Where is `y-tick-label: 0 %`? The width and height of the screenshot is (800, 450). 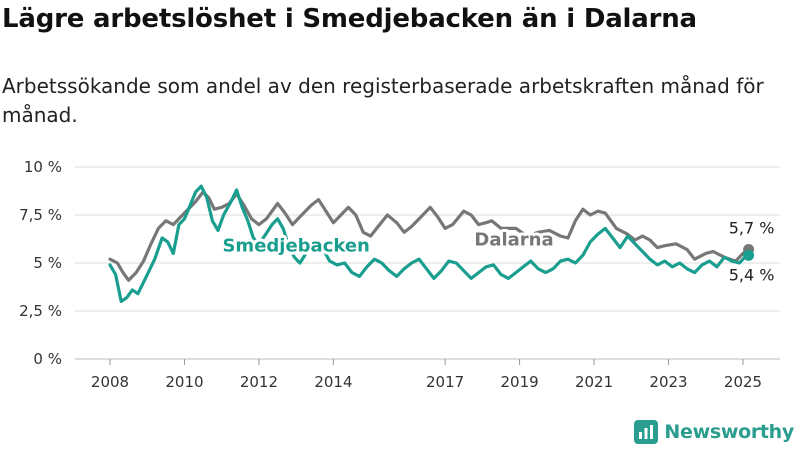
y-tick-label: 0 % is located at coordinates (47, 359).